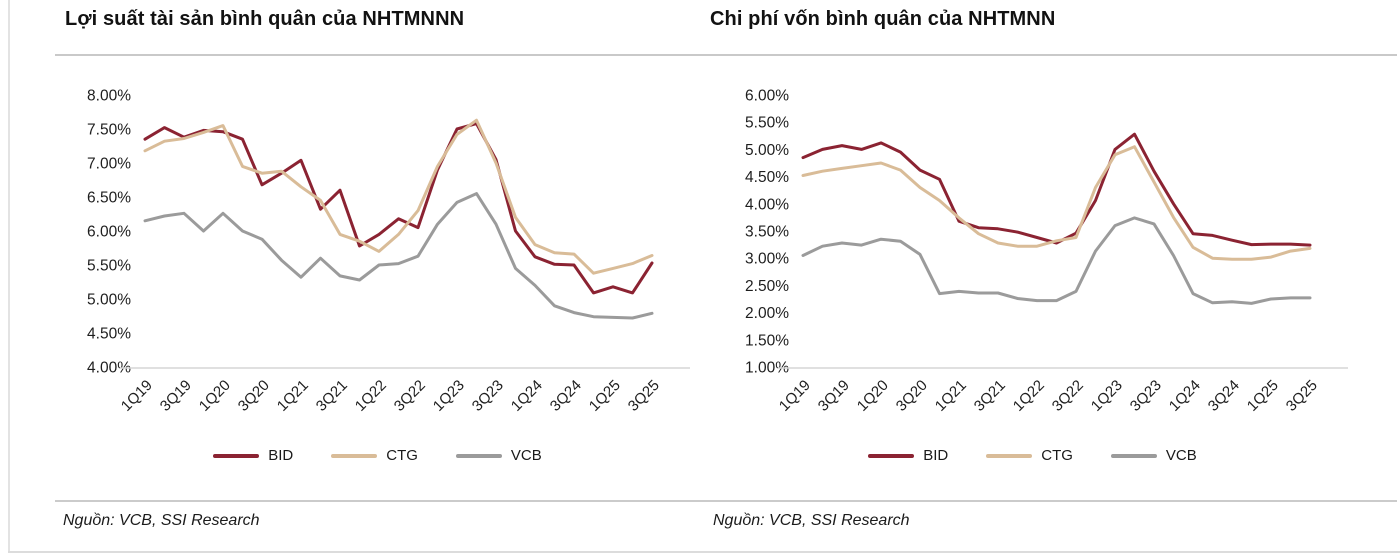 Image resolution: width=1400 pixels, height=557 pixels. Describe the element at coordinates (767, 286) in the screenshot. I see `y-axis-tick-label: 2.50%` at that location.